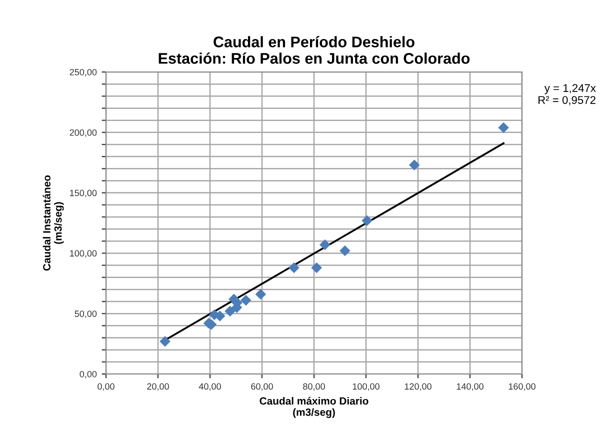 This screenshot has width=602, height=445. What do you see at coordinates (418, 387) in the screenshot?
I see `x-tick-label: 120,00` at bounding box center [418, 387].